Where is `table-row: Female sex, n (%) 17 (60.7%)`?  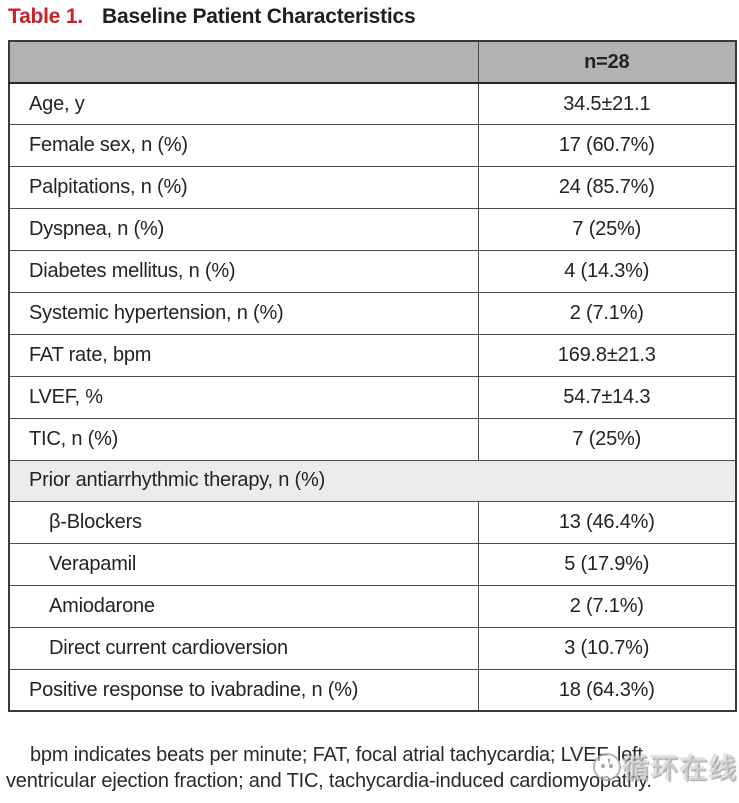 table-row: Female sex, n (%) 17 (60.7%) is located at coordinates (372, 146).